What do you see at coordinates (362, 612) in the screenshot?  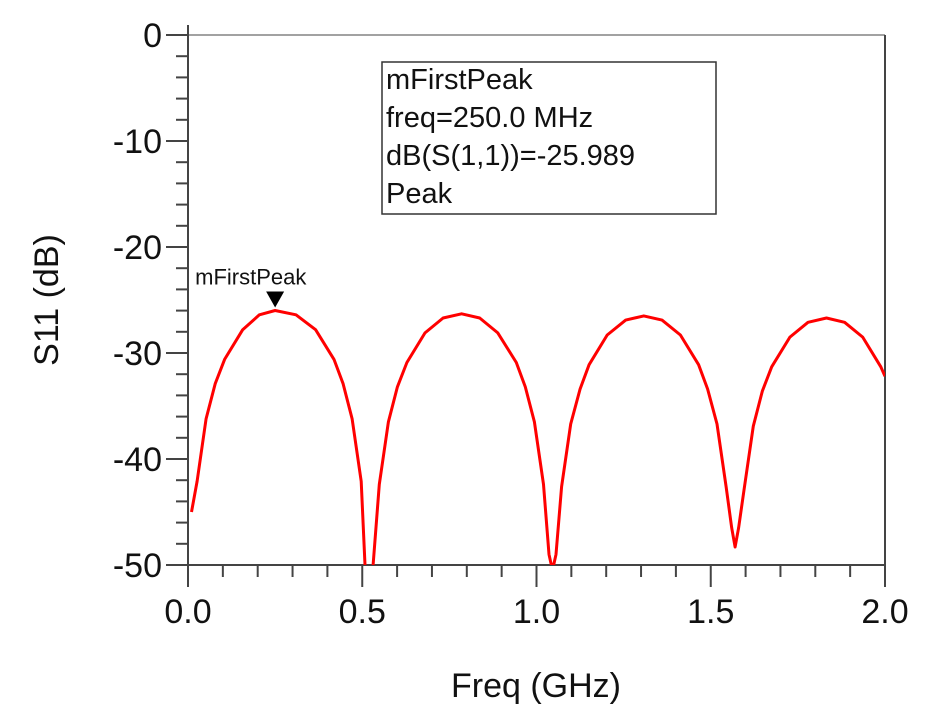 I see `x-tick-label: 0.5` at bounding box center [362, 612].